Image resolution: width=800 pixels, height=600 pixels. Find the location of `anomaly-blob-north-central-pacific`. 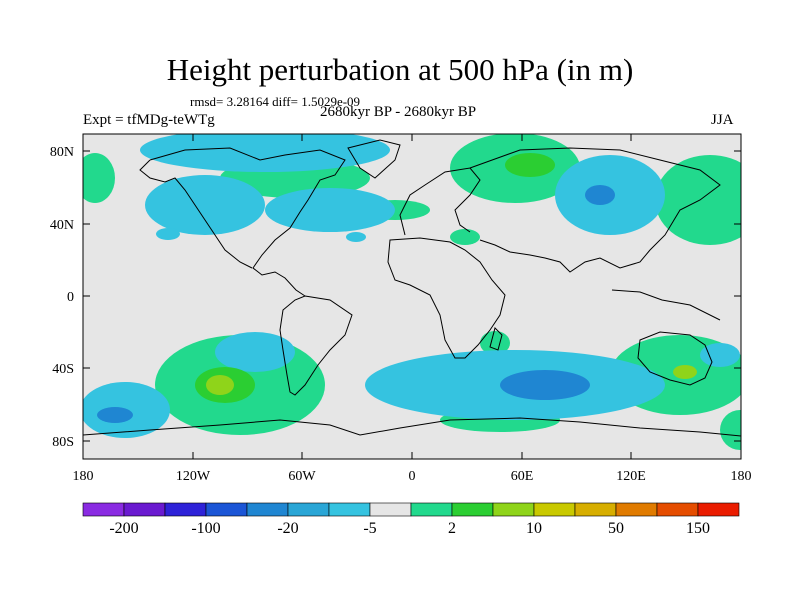

anomaly-blob-north-central-pacific is located at coordinates (205, 205).